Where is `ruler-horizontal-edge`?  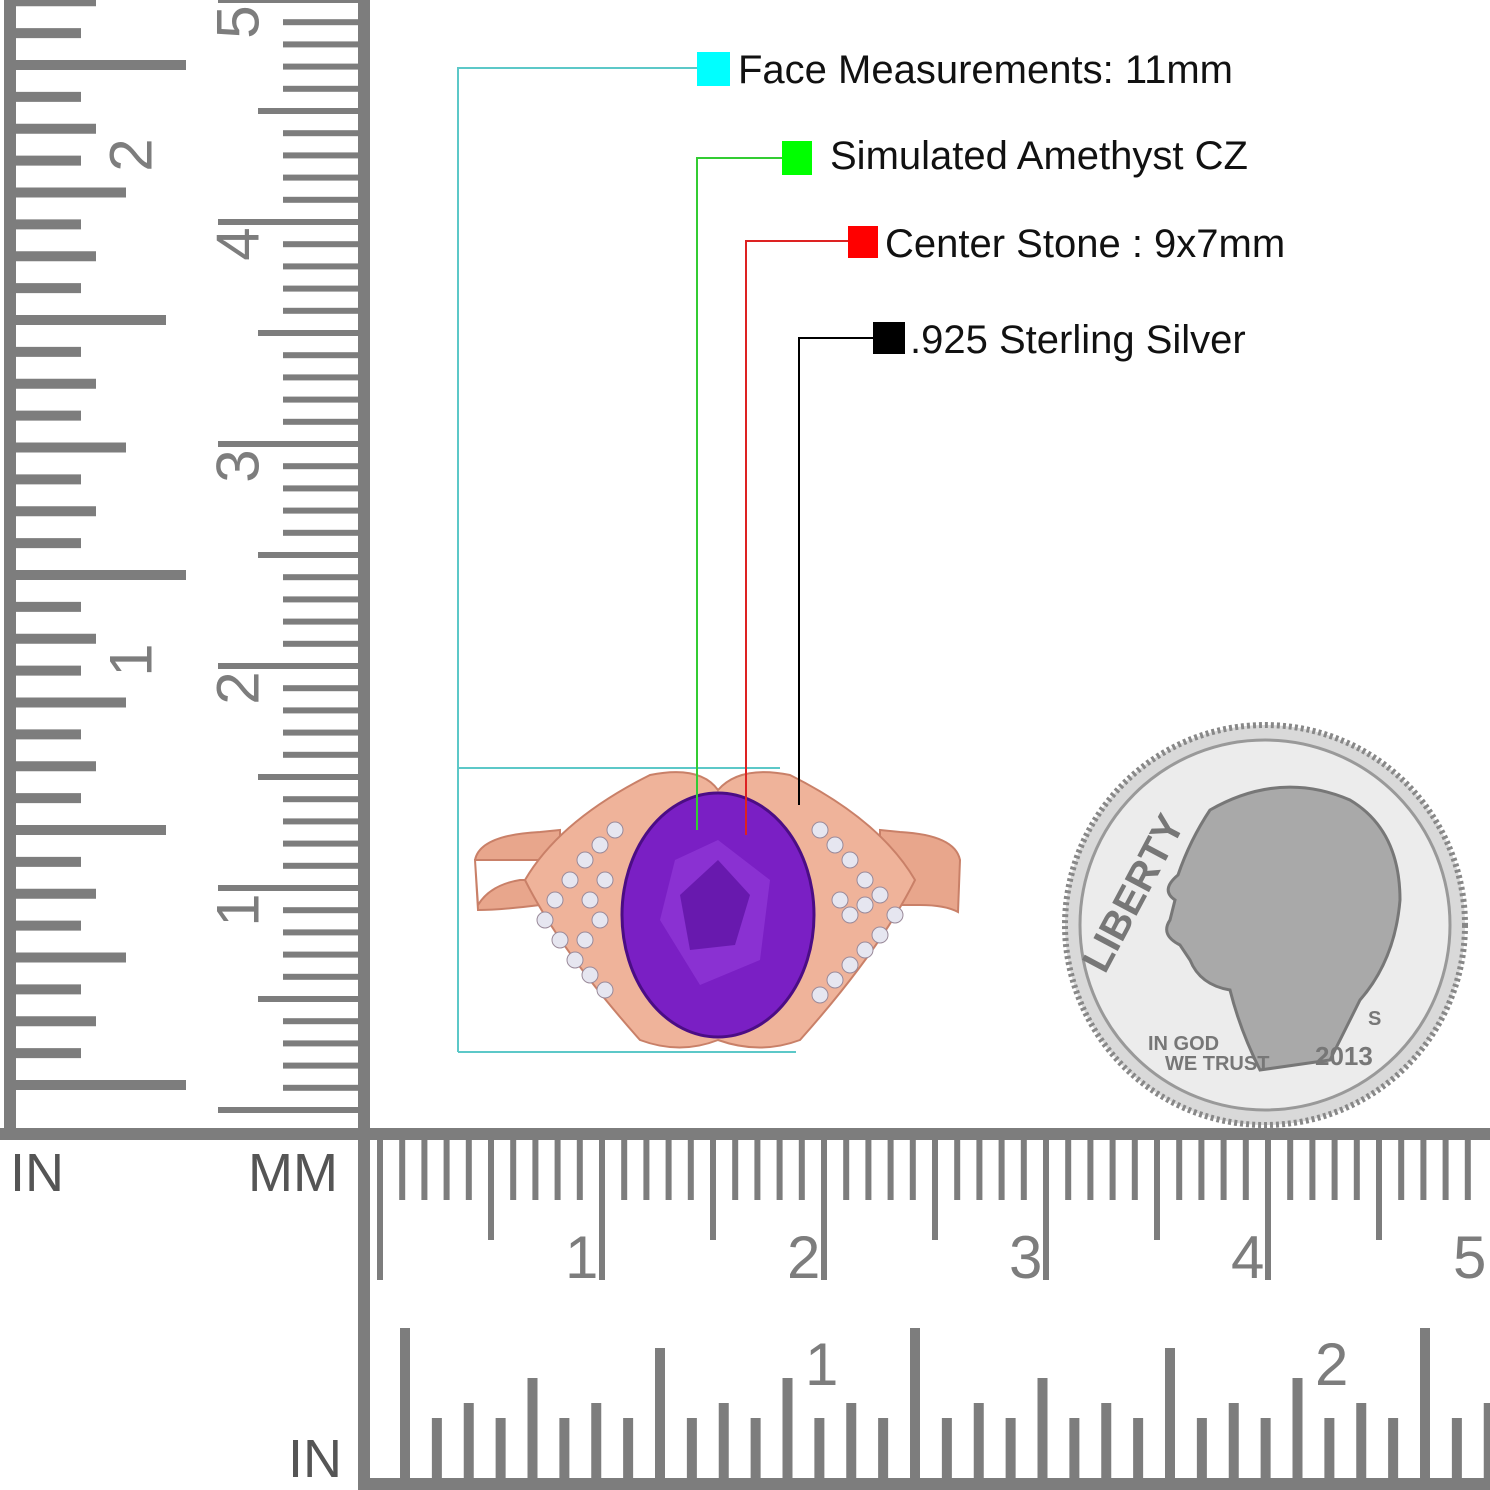
ruler-horizontal-edge is located at coordinates (745, 1134).